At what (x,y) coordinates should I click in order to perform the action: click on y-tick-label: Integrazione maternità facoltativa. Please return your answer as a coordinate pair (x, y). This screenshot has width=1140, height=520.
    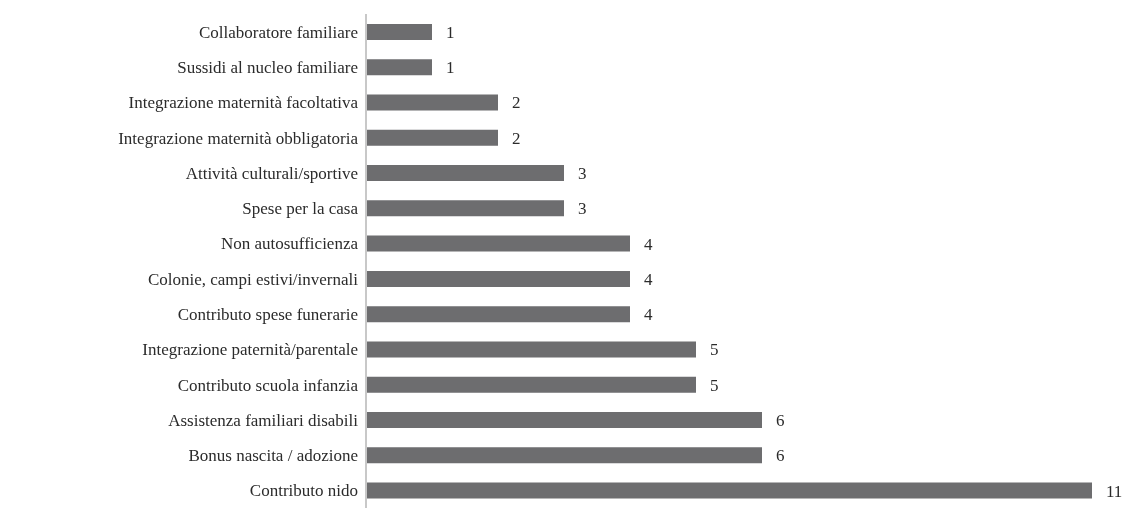
    Looking at the image, I should click on (243, 103).